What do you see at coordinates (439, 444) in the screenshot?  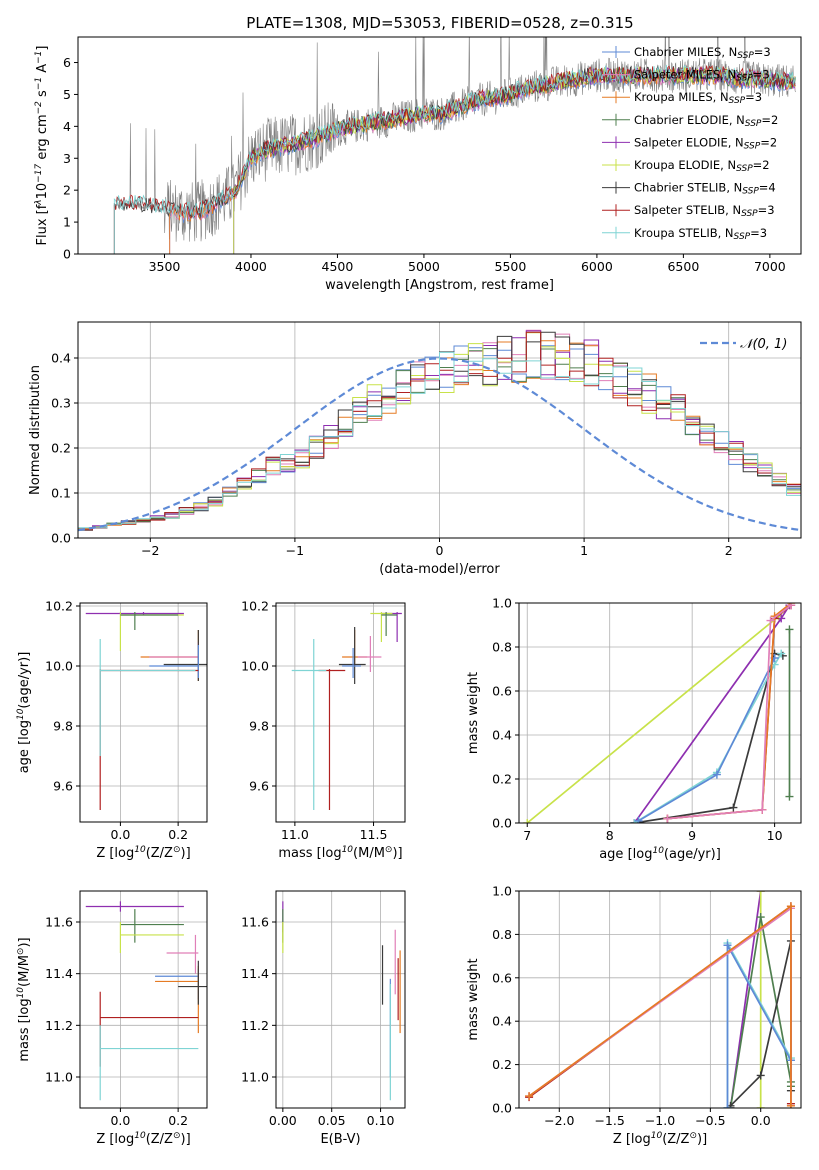 I see `normal-curve` at bounding box center [439, 444].